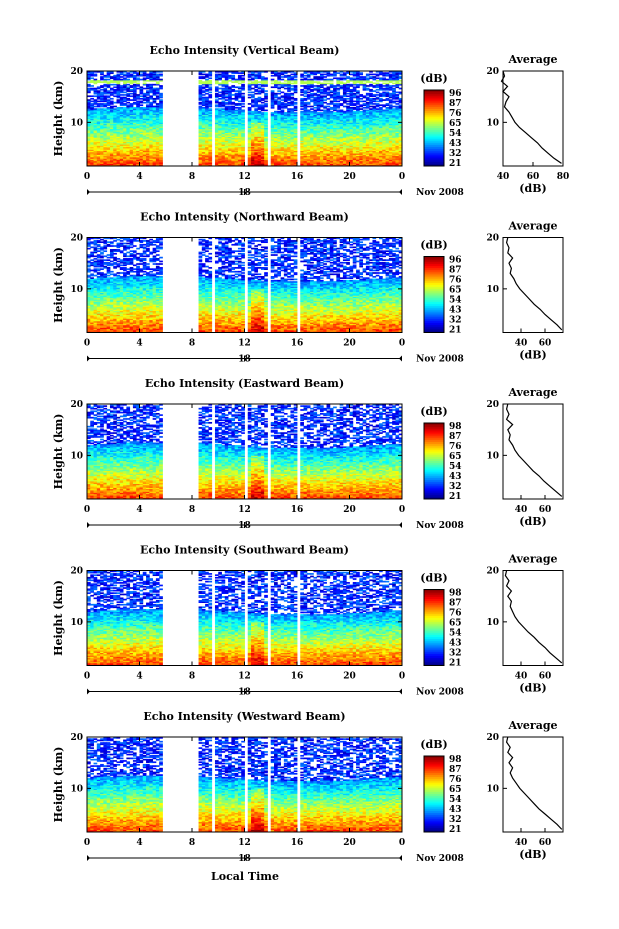 This screenshot has height=929, width=619. Describe the element at coordinates (244, 217) in the screenshot. I see `panel-title: Echo Intensity (Northward Beam)` at that location.